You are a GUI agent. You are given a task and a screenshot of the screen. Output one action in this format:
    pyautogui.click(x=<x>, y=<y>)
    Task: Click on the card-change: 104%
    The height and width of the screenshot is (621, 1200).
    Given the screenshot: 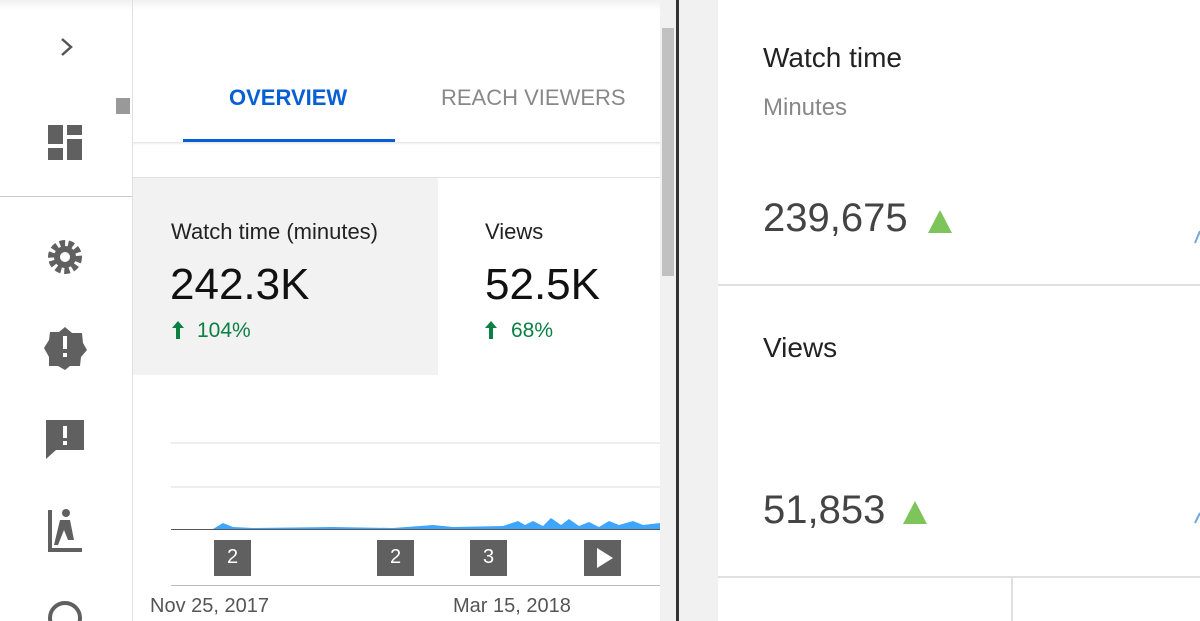 What is the action you would take?
    pyautogui.click(x=224, y=330)
    